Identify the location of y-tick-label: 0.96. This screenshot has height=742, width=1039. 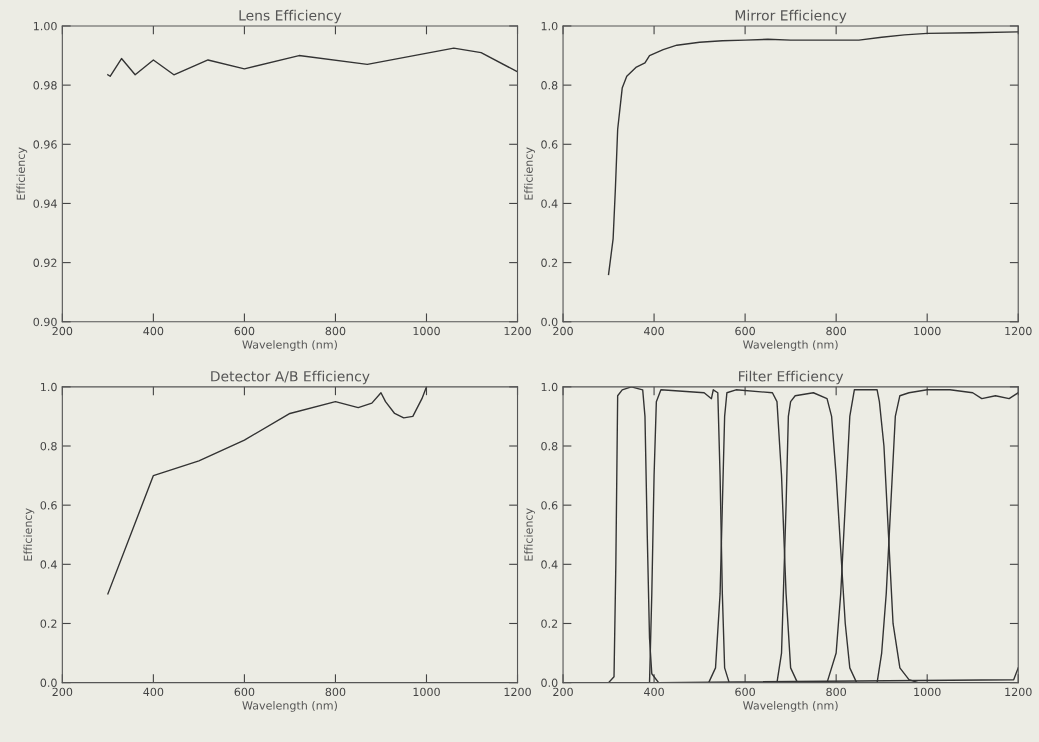
(45, 144).